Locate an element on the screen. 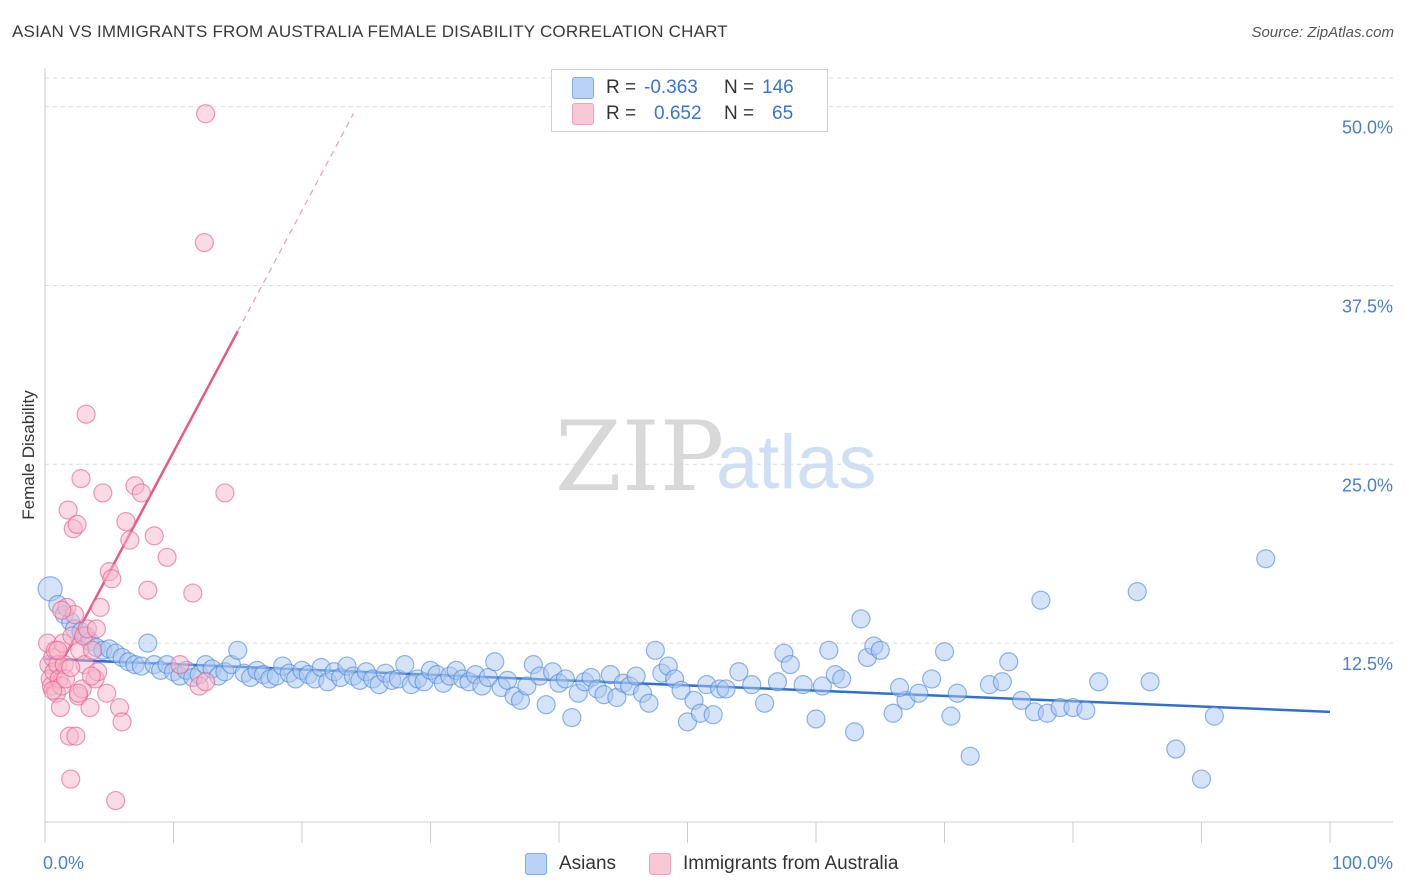 The height and width of the screenshot is (892, 1406). source-label: Source: ZipAtlas.com is located at coordinates (1322, 32).